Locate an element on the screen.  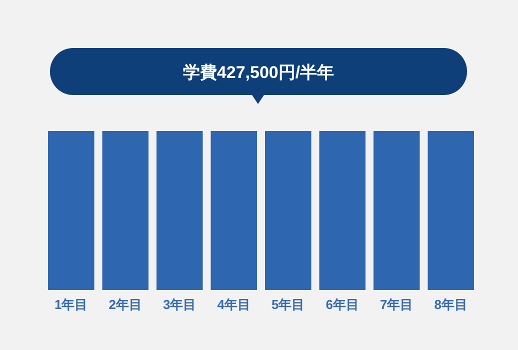
x-tick-label: 3年目 is located at coordinates (179, 304).